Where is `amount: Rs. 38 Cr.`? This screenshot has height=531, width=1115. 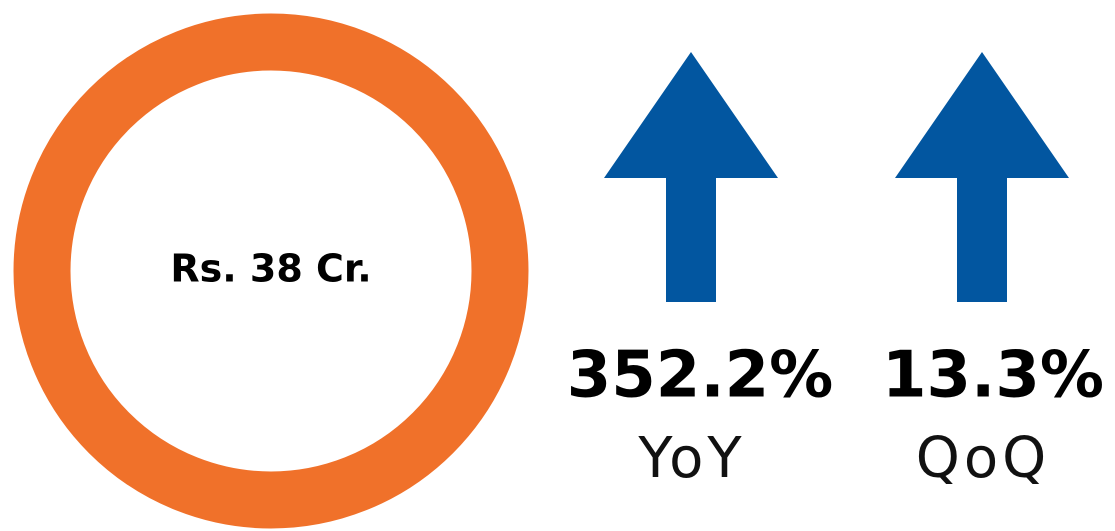 amount: Rs. 38 Cr. is located at coordinates (270, 269).